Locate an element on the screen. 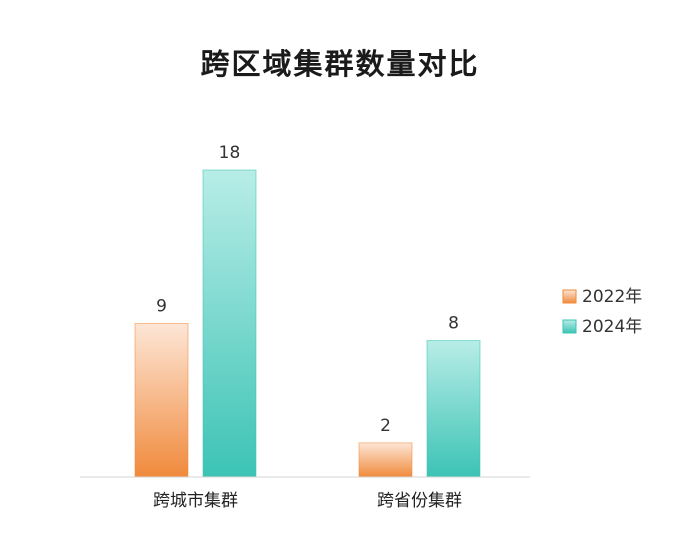 The image size is (680, 549). data-label: 8 is located at coordinates (453, 324).